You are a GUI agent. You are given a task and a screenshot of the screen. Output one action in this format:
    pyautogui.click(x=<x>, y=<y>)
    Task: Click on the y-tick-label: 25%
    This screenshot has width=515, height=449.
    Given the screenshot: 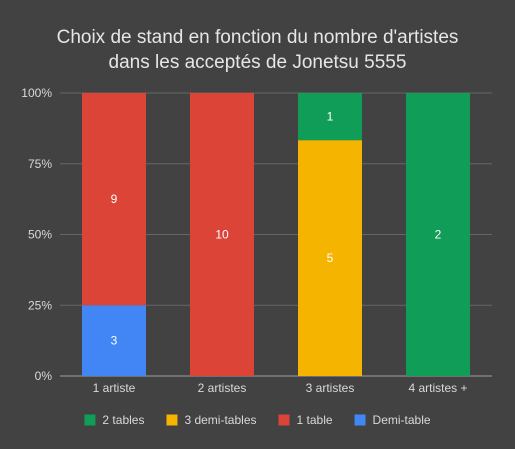 What is the action you would take?
    pyautogui.click(x=40, y=305)
    